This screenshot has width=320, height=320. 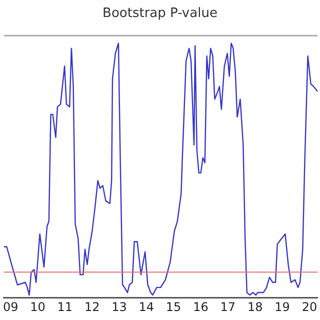 What do you see at coordinates (146, 307) in the screenshot?
I see `x-tick-label: 14` at bounding box center [146, 307].